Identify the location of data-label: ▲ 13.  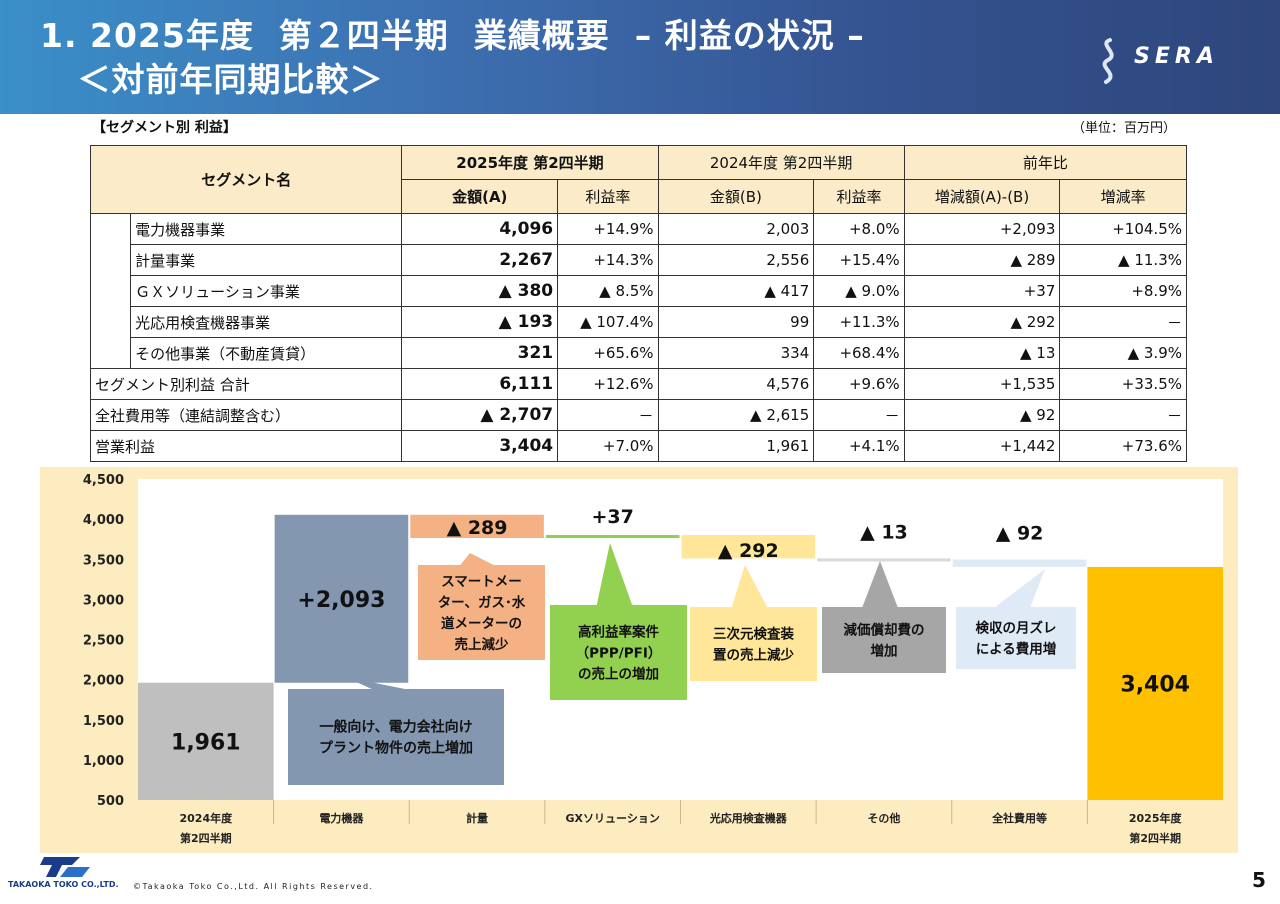
(884, 532).